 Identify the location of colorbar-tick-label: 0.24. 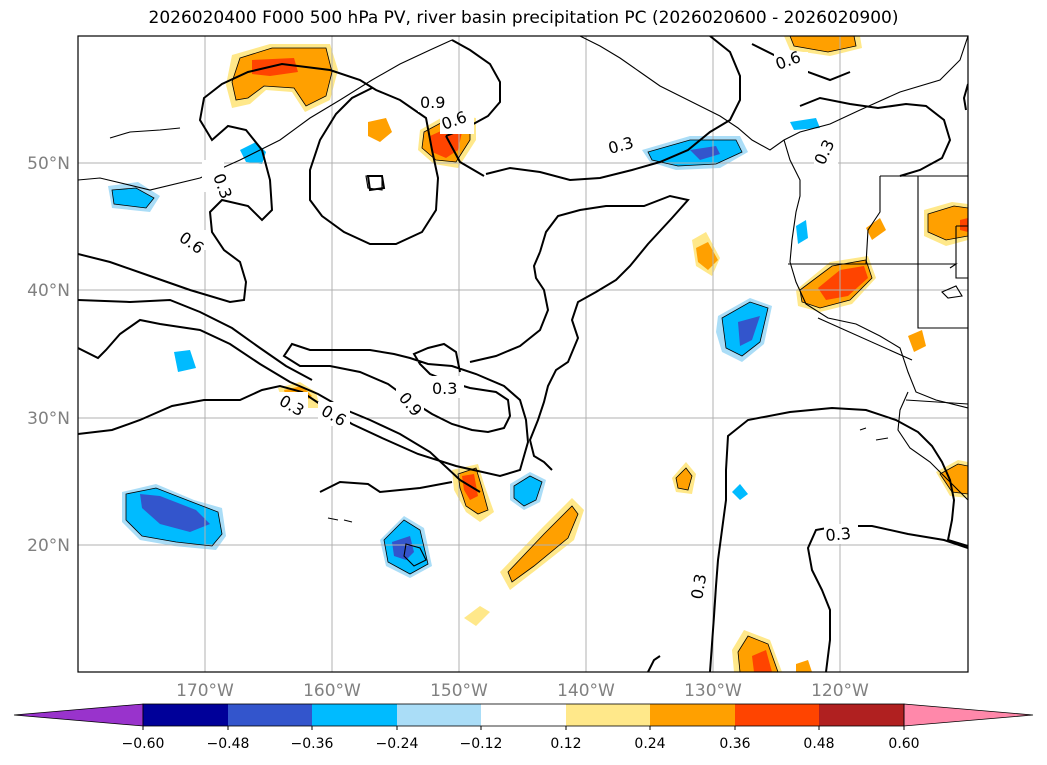
(649, 744).